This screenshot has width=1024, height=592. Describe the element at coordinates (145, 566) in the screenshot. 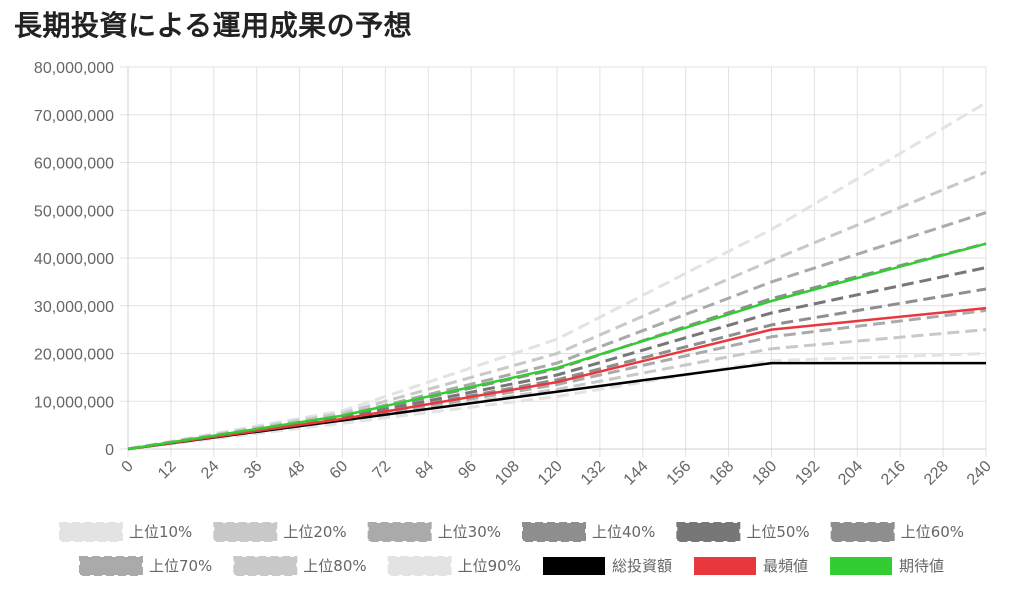

I see `legend-item: 上位70%` at that location.